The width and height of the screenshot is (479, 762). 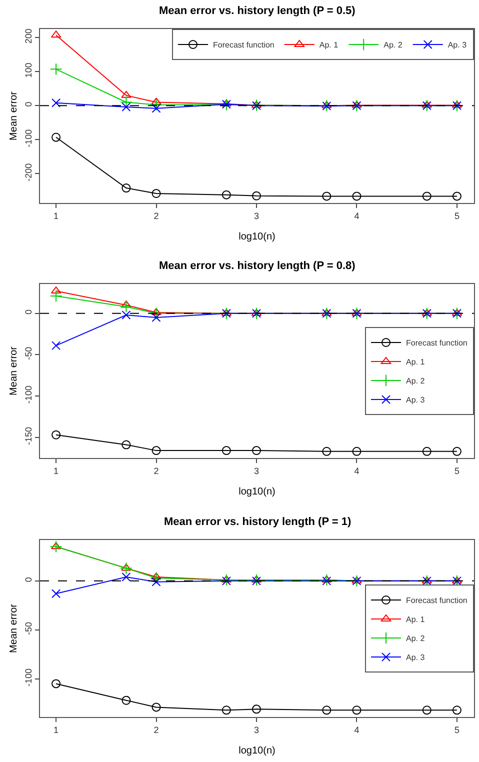 I want to click on chart-title: Mean error vs. history length (P = 0.8), so click(x=257, y=266).